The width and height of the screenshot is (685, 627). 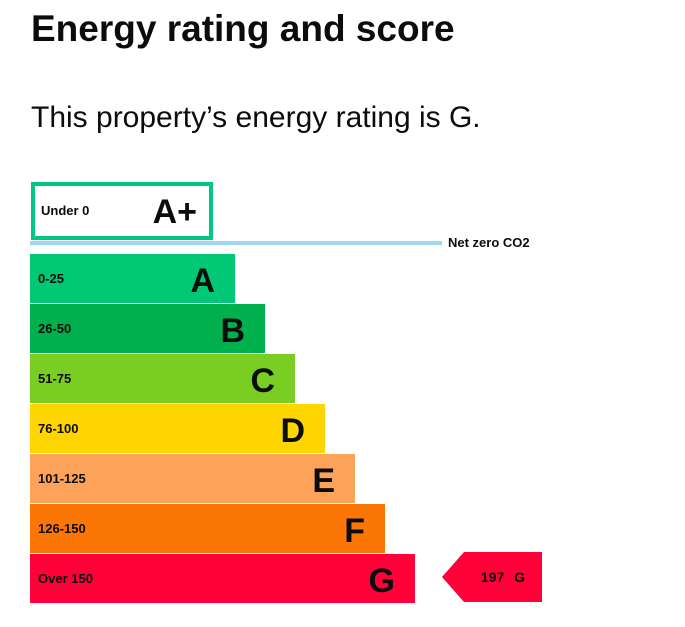 I want to click on band-range-label: 101-125, so click(x=62, y=478).